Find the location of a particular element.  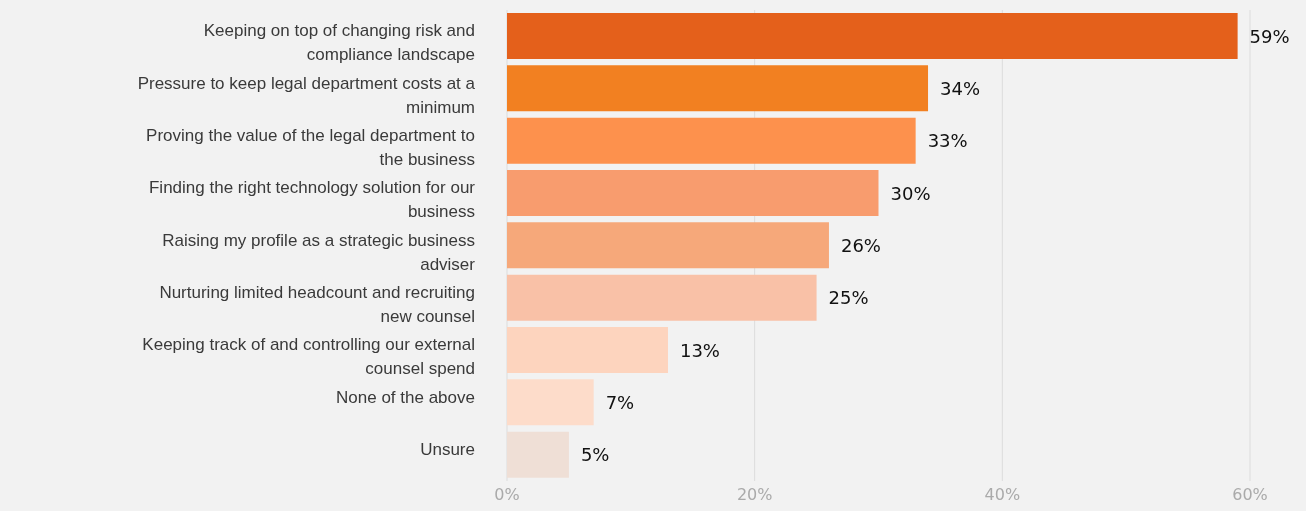

data-label: 30% is located at coordinates (910, 193).